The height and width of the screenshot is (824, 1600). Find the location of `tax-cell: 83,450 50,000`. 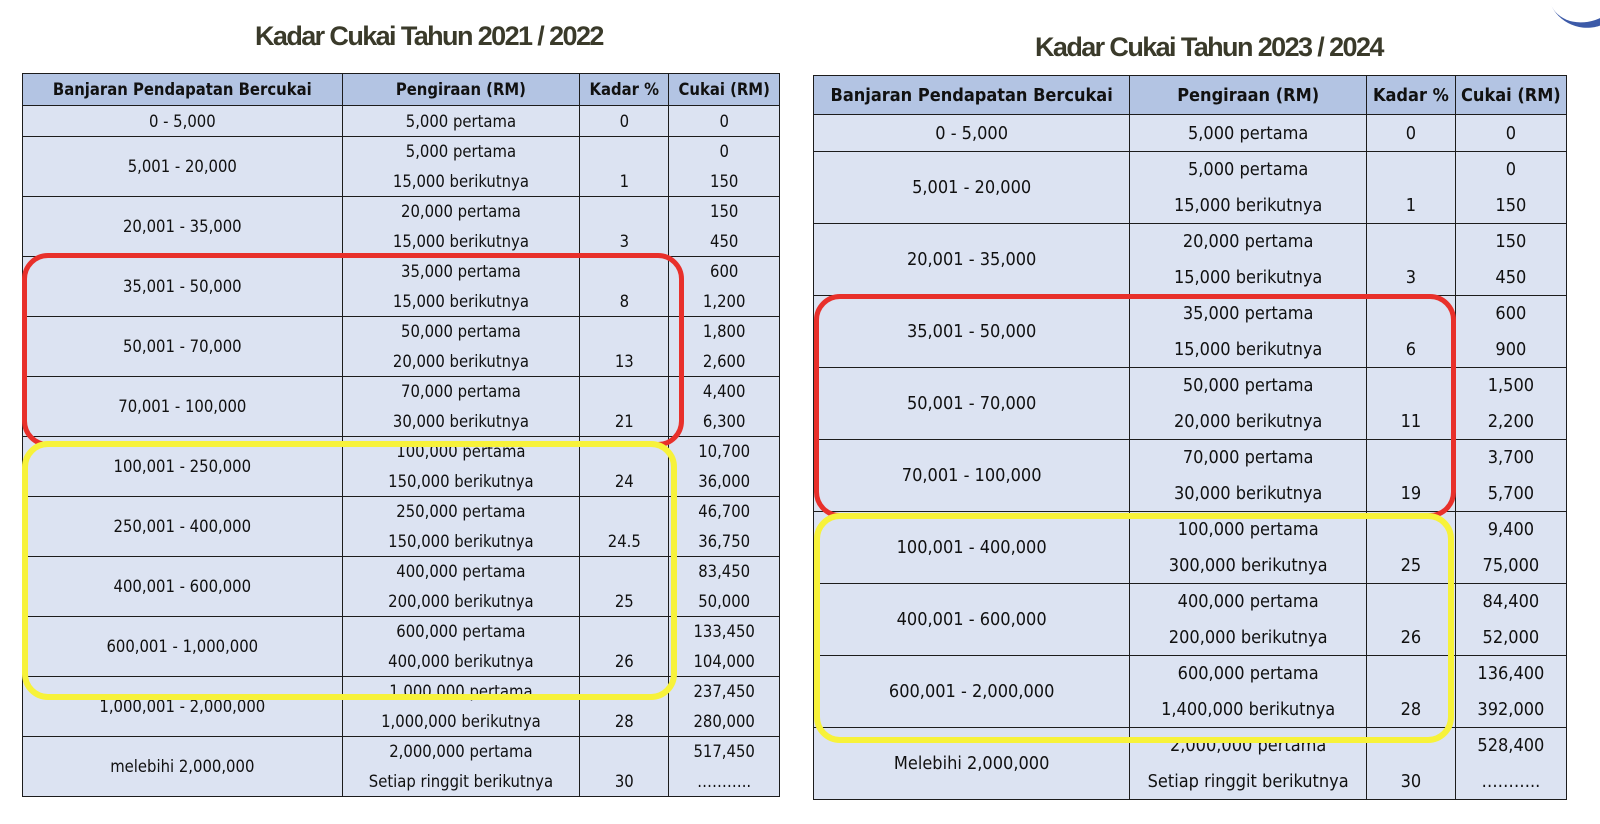

tax-cell: 83,450 50,000 is located at coordinates (724, 586).